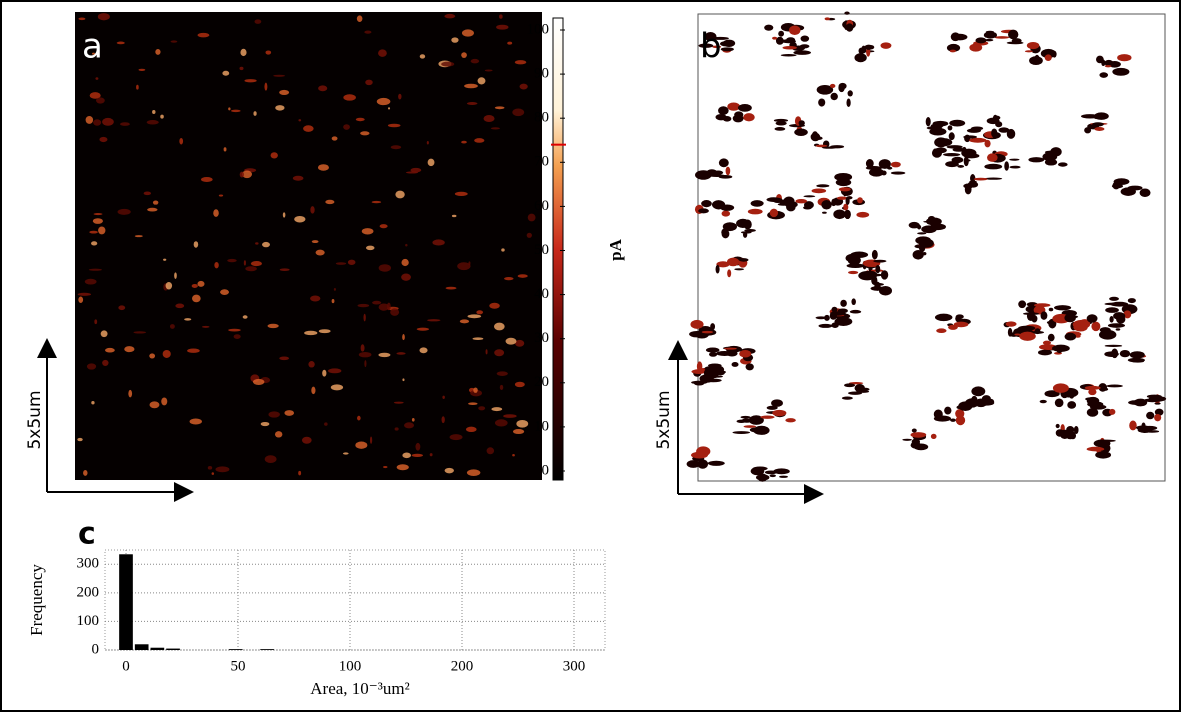 The width and height of the screenshot is (1181, 712). What do you see at coordinates (141, 647) in the screenshot?
I see `bar` at bounding box center [141, 647].